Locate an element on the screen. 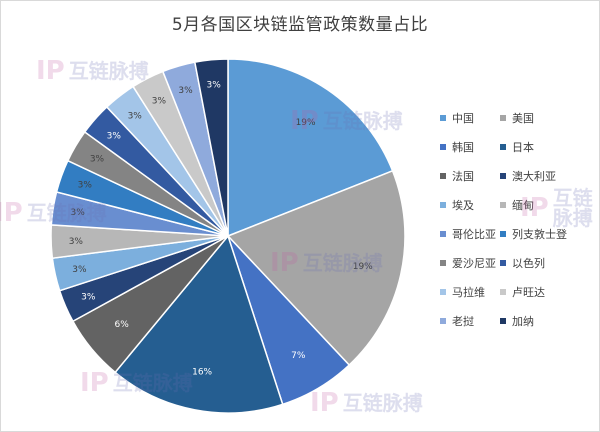 The height and width of the screenshot is (432, 600). legend-item: 中国 is located at coordinates (470, 118).